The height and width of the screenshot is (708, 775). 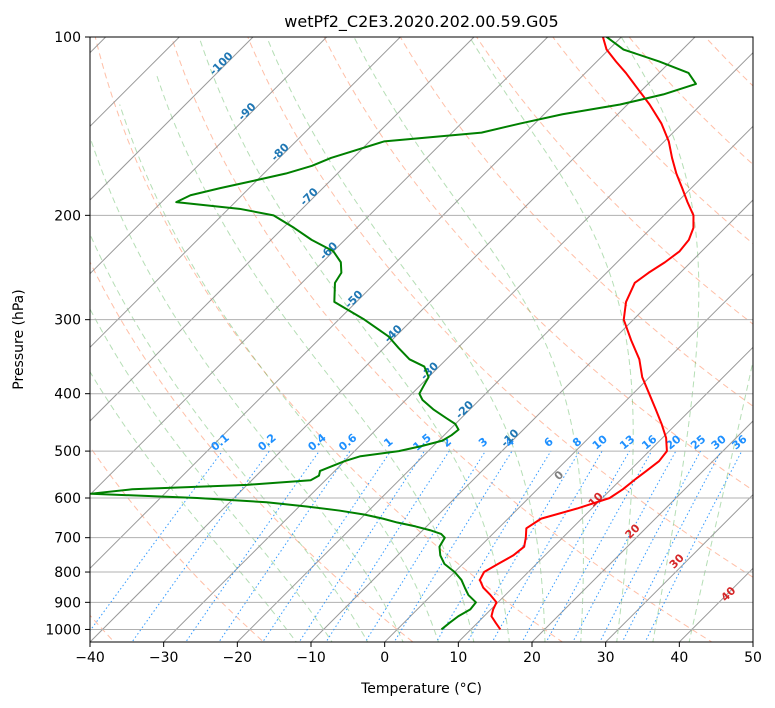 I want to click on y-tick-label: 500, so click(x=67, y=452).